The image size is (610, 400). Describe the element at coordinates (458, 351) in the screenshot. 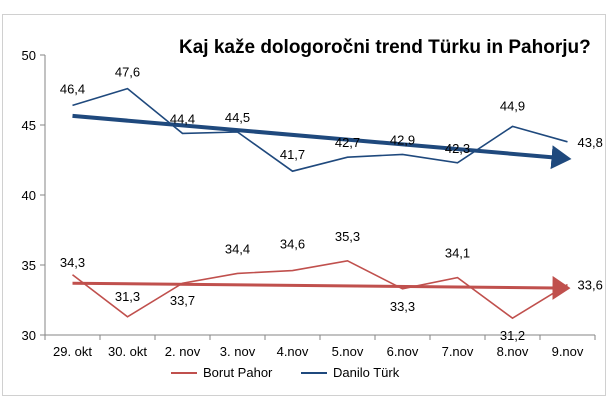

I see `x-tick-label: 7.nov` at that location.